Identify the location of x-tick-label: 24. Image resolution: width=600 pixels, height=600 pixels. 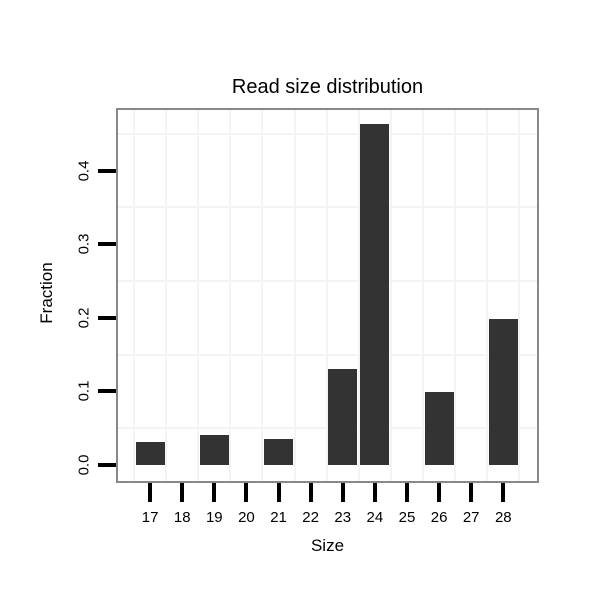
(375, 517).